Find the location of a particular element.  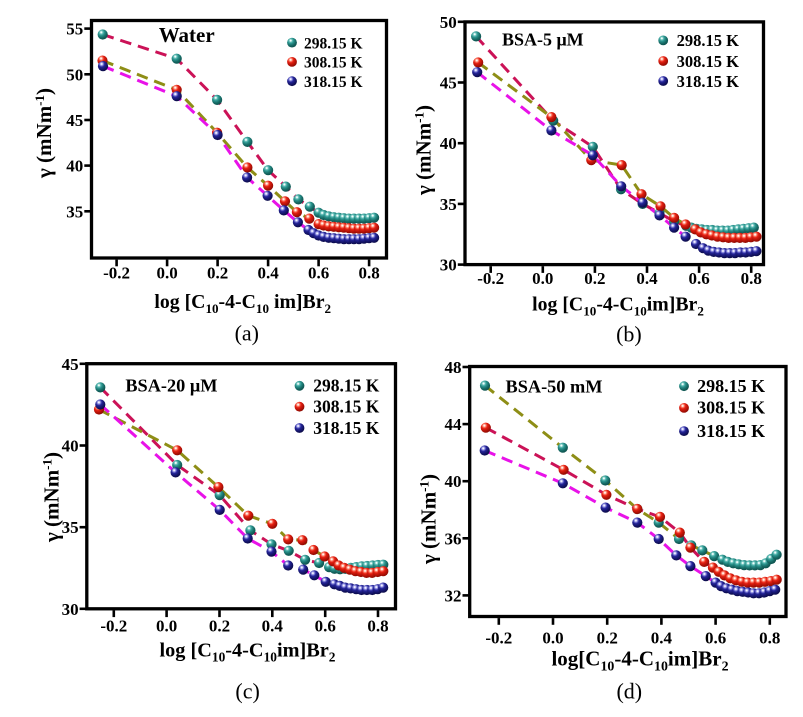

svg-text: log [C10-4-C10 im]Br2 is located at coordinates (242, 303).